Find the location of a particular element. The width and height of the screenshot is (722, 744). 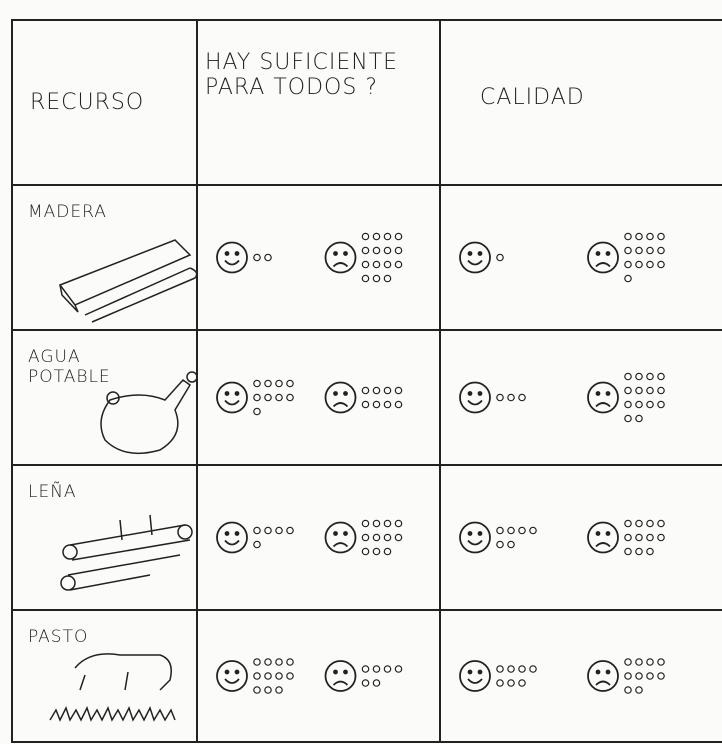

wood-plank-drawing is located at coordinates (128, 281).